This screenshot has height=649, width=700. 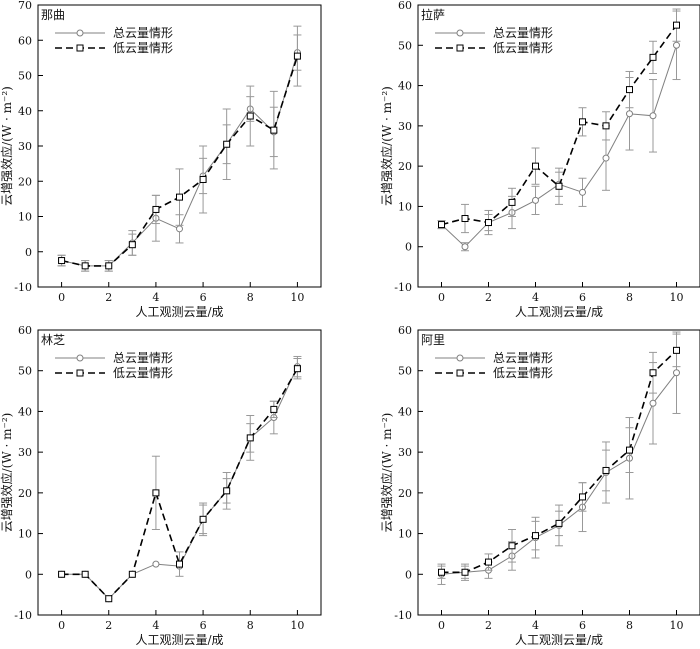 I want to click on x-axis-label: 人工观测云量/成, so click(x=559, y=312).